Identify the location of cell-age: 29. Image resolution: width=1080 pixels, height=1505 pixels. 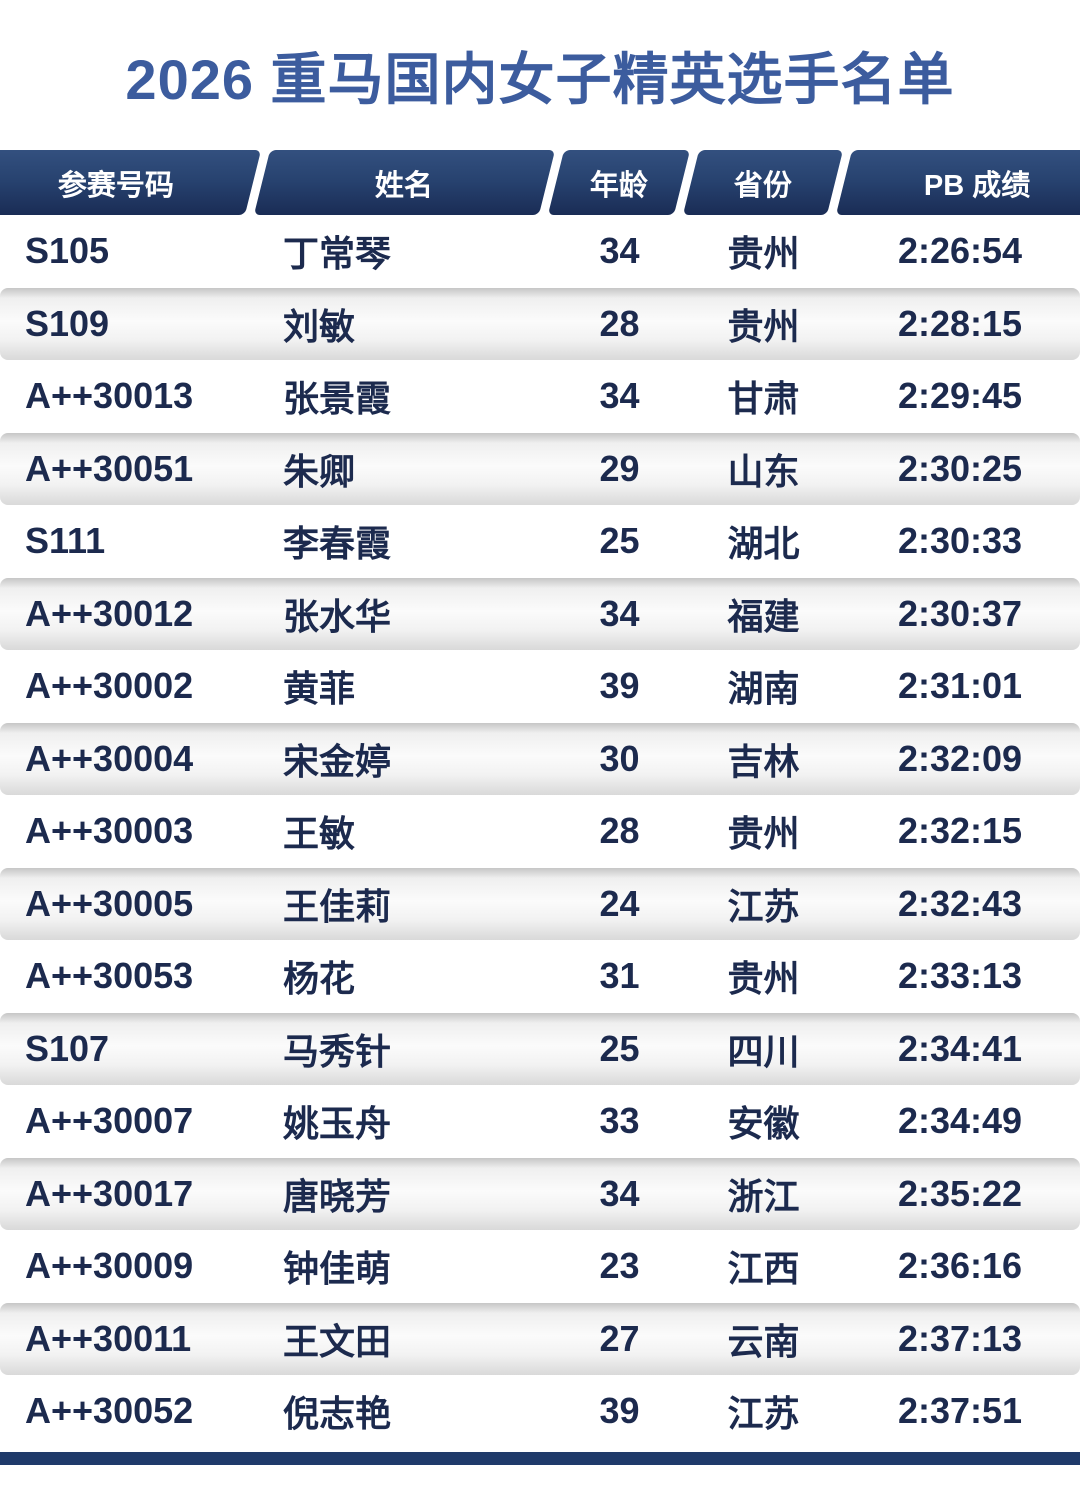
(619, 468).